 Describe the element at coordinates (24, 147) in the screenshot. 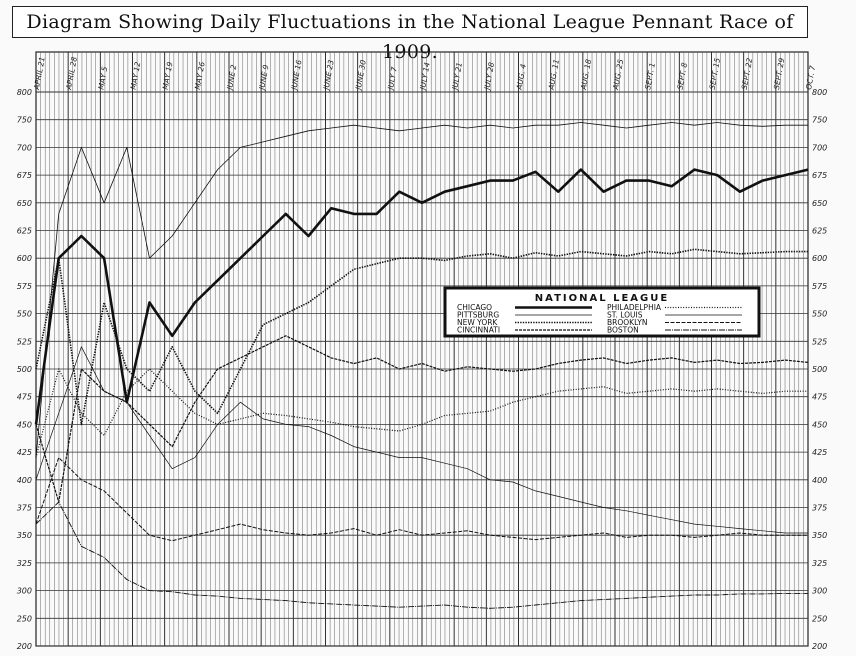

I see `left-tick-label: 700` at that location.